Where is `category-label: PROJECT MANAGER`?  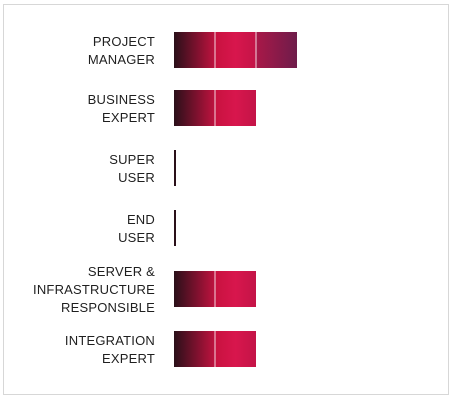 category-label: PROJECT MANAGER is located at coordinates (121, 50).